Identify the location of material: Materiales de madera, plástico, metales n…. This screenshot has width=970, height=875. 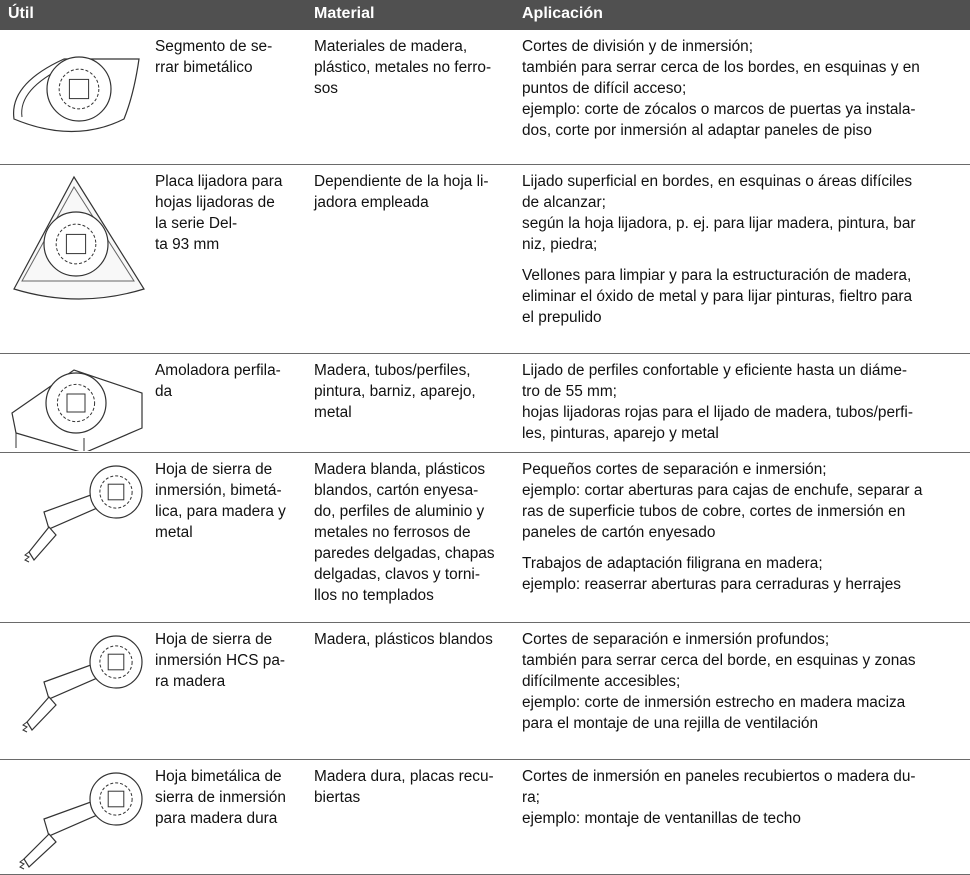
(414, 67).